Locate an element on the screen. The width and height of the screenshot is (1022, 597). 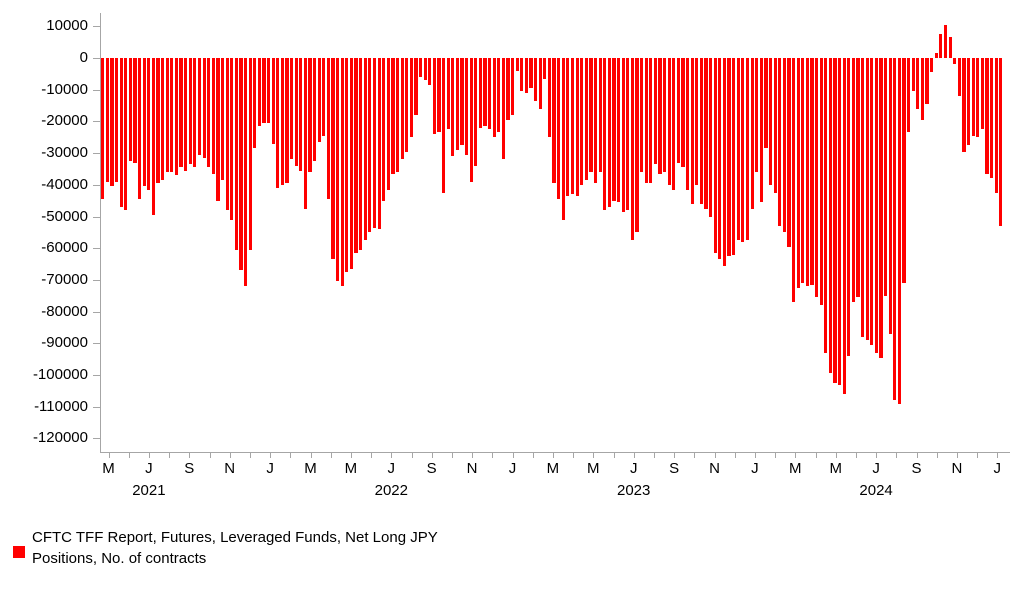
y-tick-label: -60000 is located at coordinates (64, 248).